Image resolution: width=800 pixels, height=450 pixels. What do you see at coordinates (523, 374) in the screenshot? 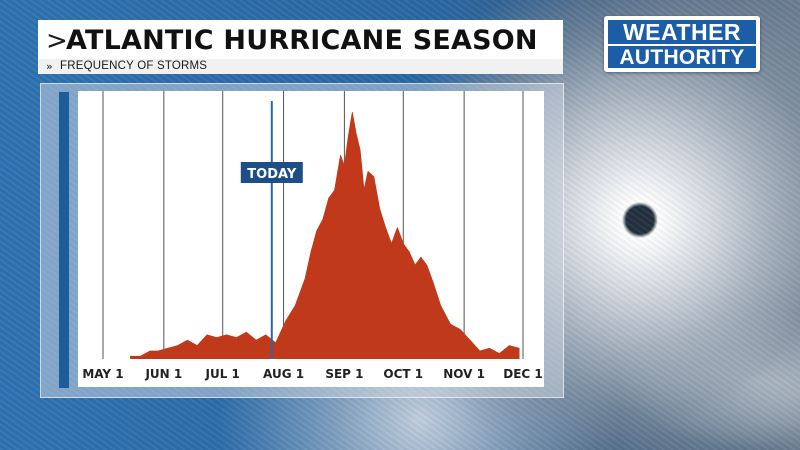
I see `x-tick-label-dec-1: DEC 1` at bounding box center [523, 374].